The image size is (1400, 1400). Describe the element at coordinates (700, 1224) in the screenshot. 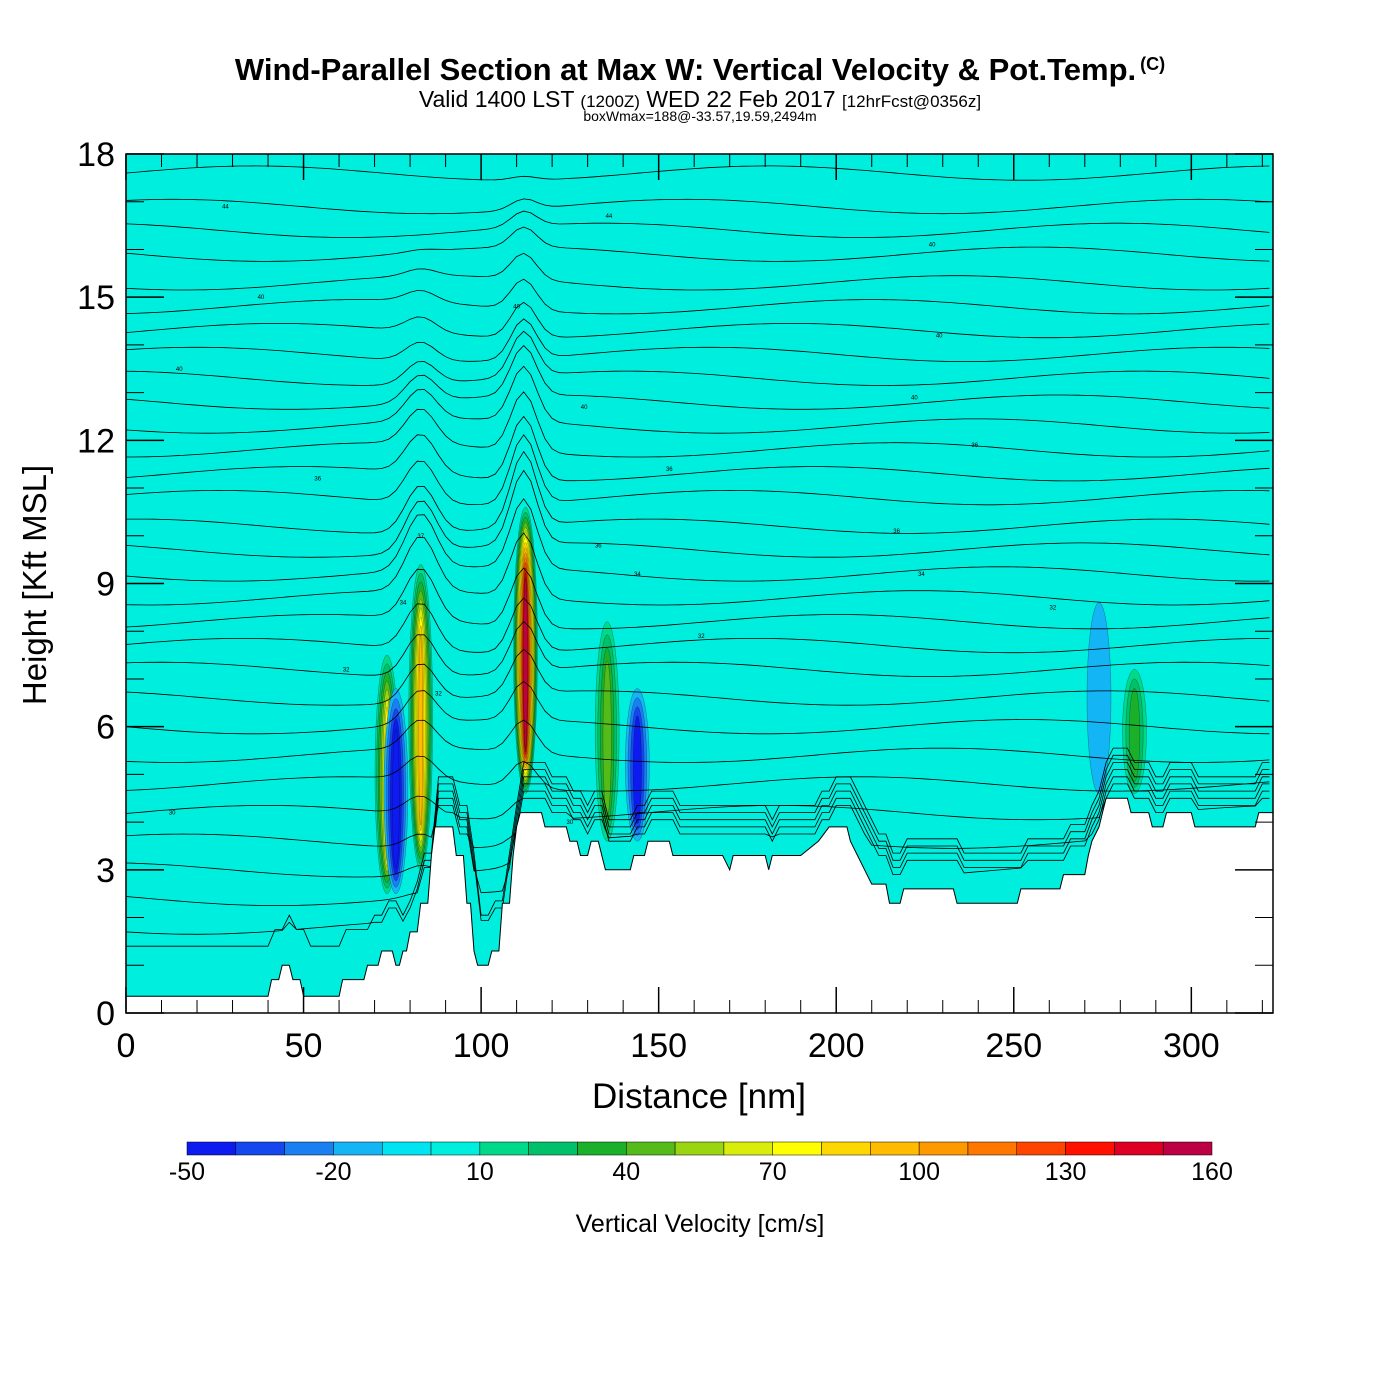

I see `colorbar-label: Vertical Velocity [cm/s]` at that location.